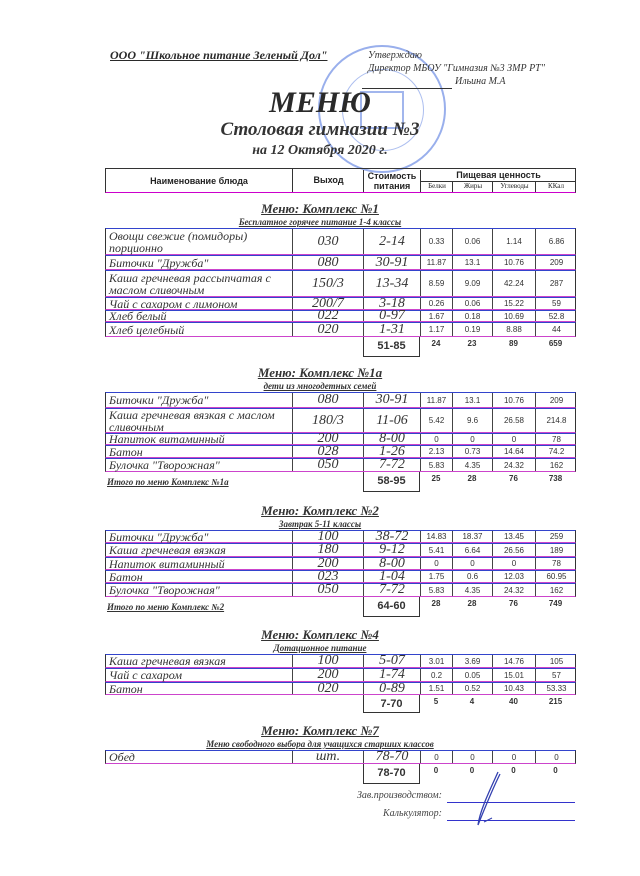  Describe the element at coordinates (556, 675) in the screenshot. I see `cell-kcal: 57` at that location.